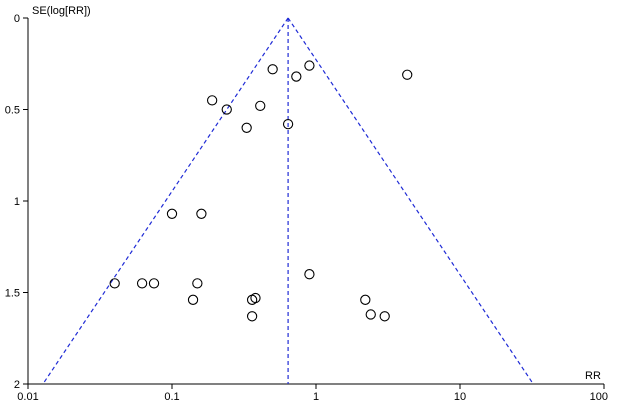  What do you see at coordinates (17, 19) in the screenshot?
I see `y-tick-label: 0` at bounding box center [17, 19].